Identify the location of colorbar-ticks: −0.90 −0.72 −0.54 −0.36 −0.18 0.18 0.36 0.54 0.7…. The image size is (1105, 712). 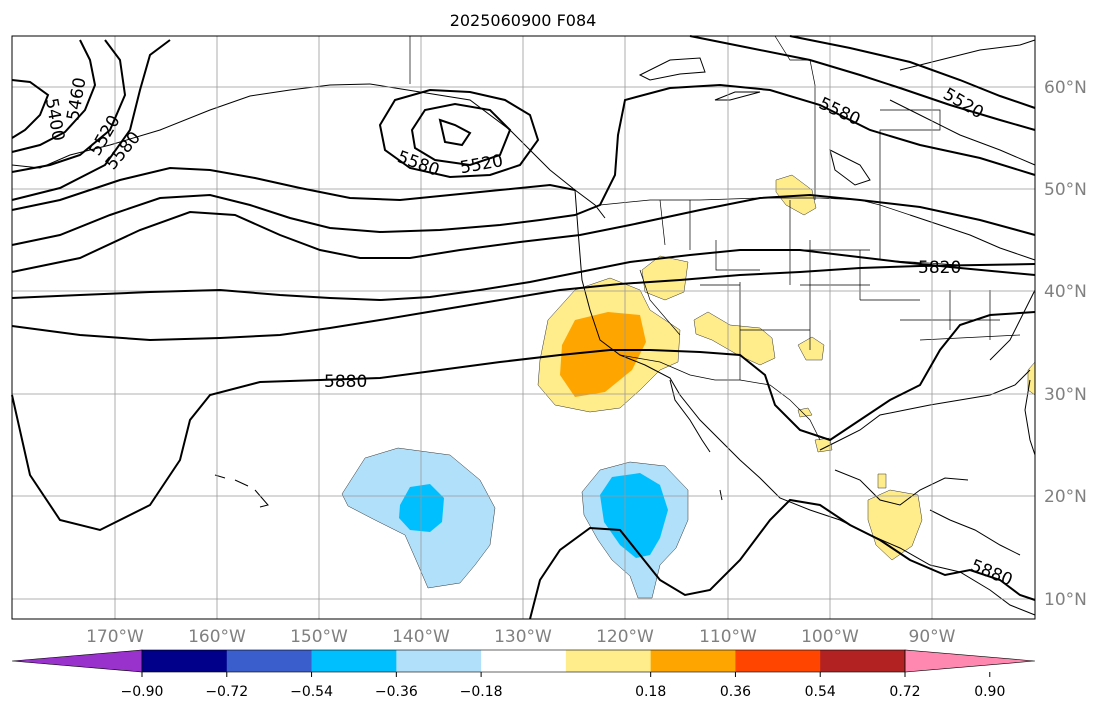
(563, 686).